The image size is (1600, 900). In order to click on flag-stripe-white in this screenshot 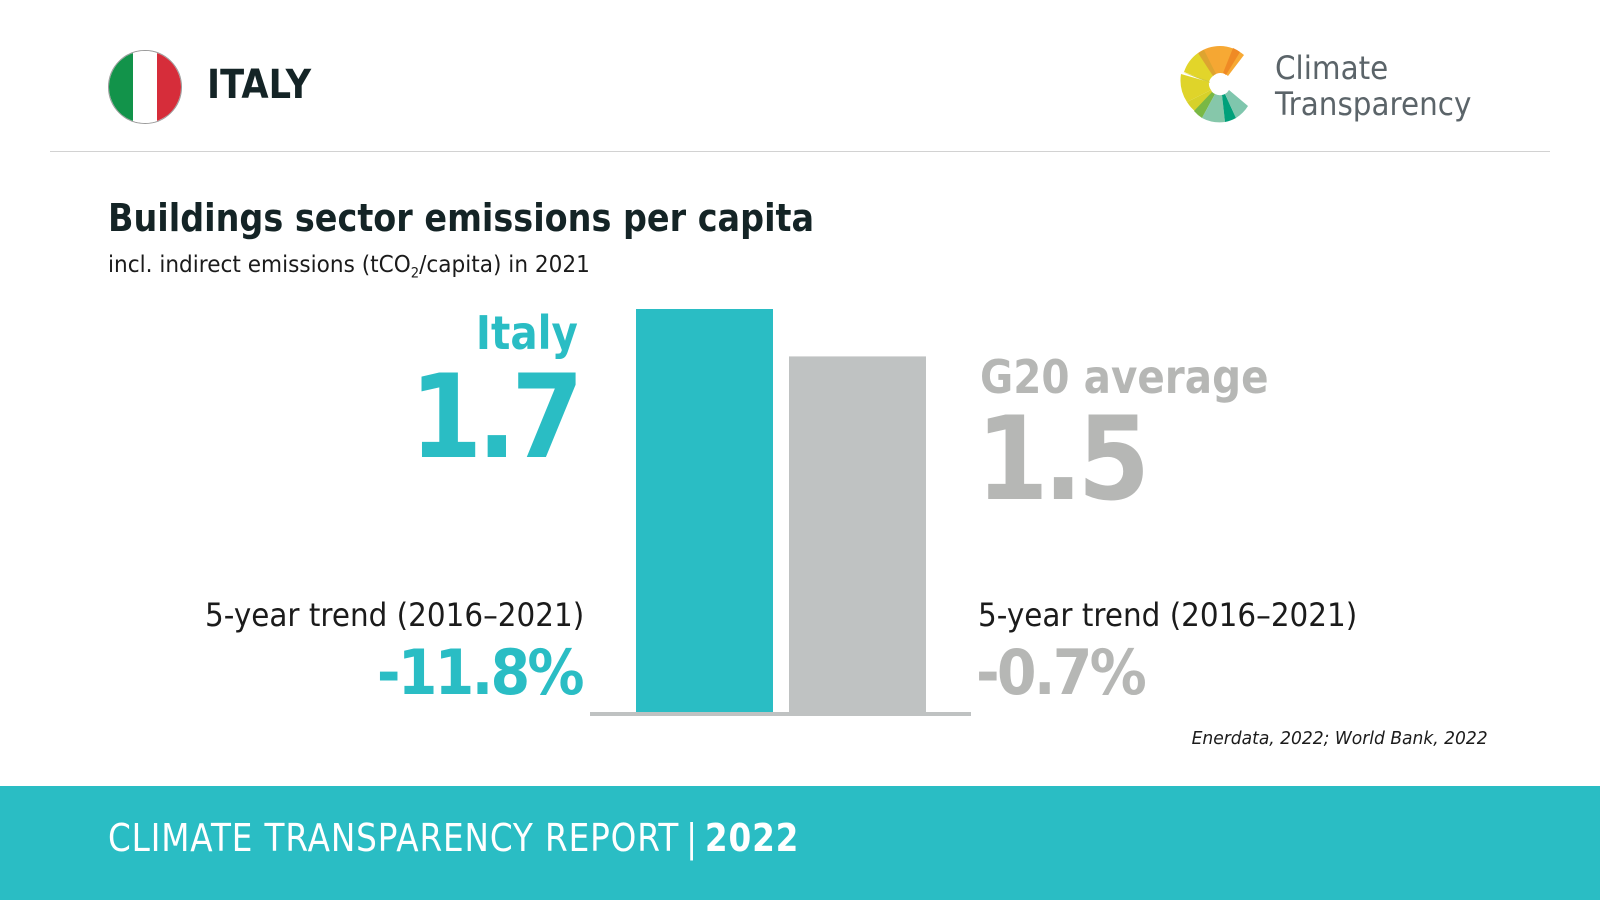, I will do `click(145, 87)`.